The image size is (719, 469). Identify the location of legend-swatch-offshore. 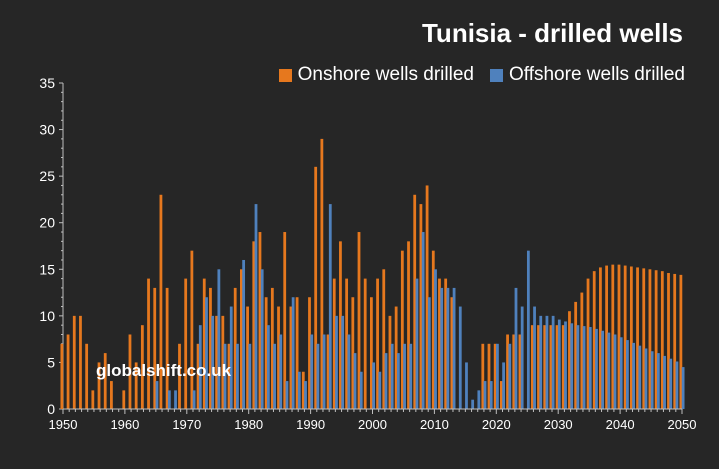
(496, 75).